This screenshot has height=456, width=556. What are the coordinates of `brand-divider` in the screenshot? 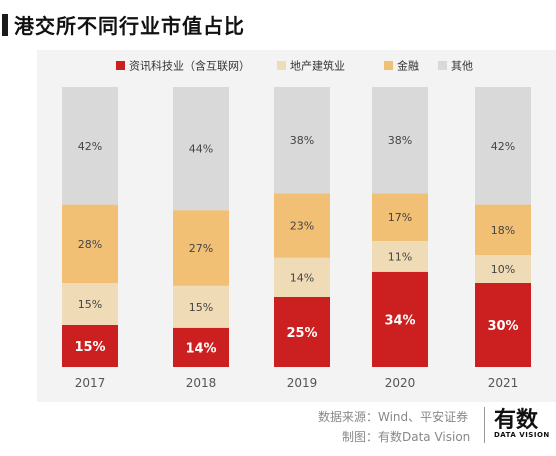 It's located at (484, 425).